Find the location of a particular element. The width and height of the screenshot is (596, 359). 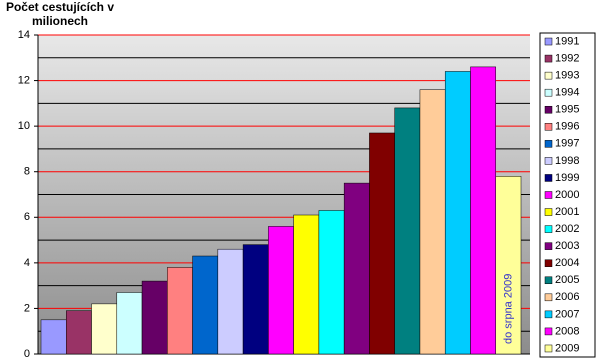

legend-label: 1999 is located at coordinates (567, 178).